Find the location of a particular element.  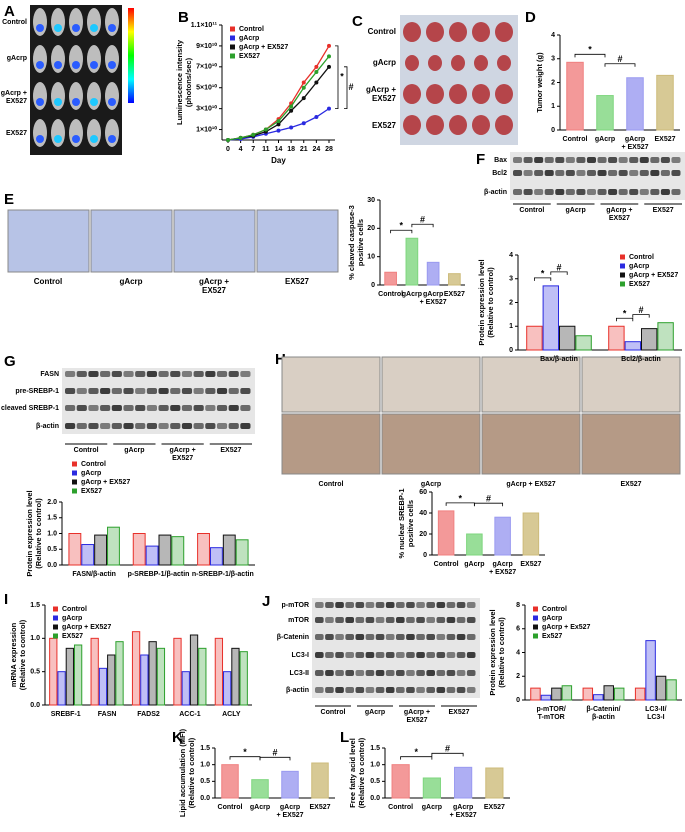

x-tick-label: EX527 is located at coordinates (664, 139).